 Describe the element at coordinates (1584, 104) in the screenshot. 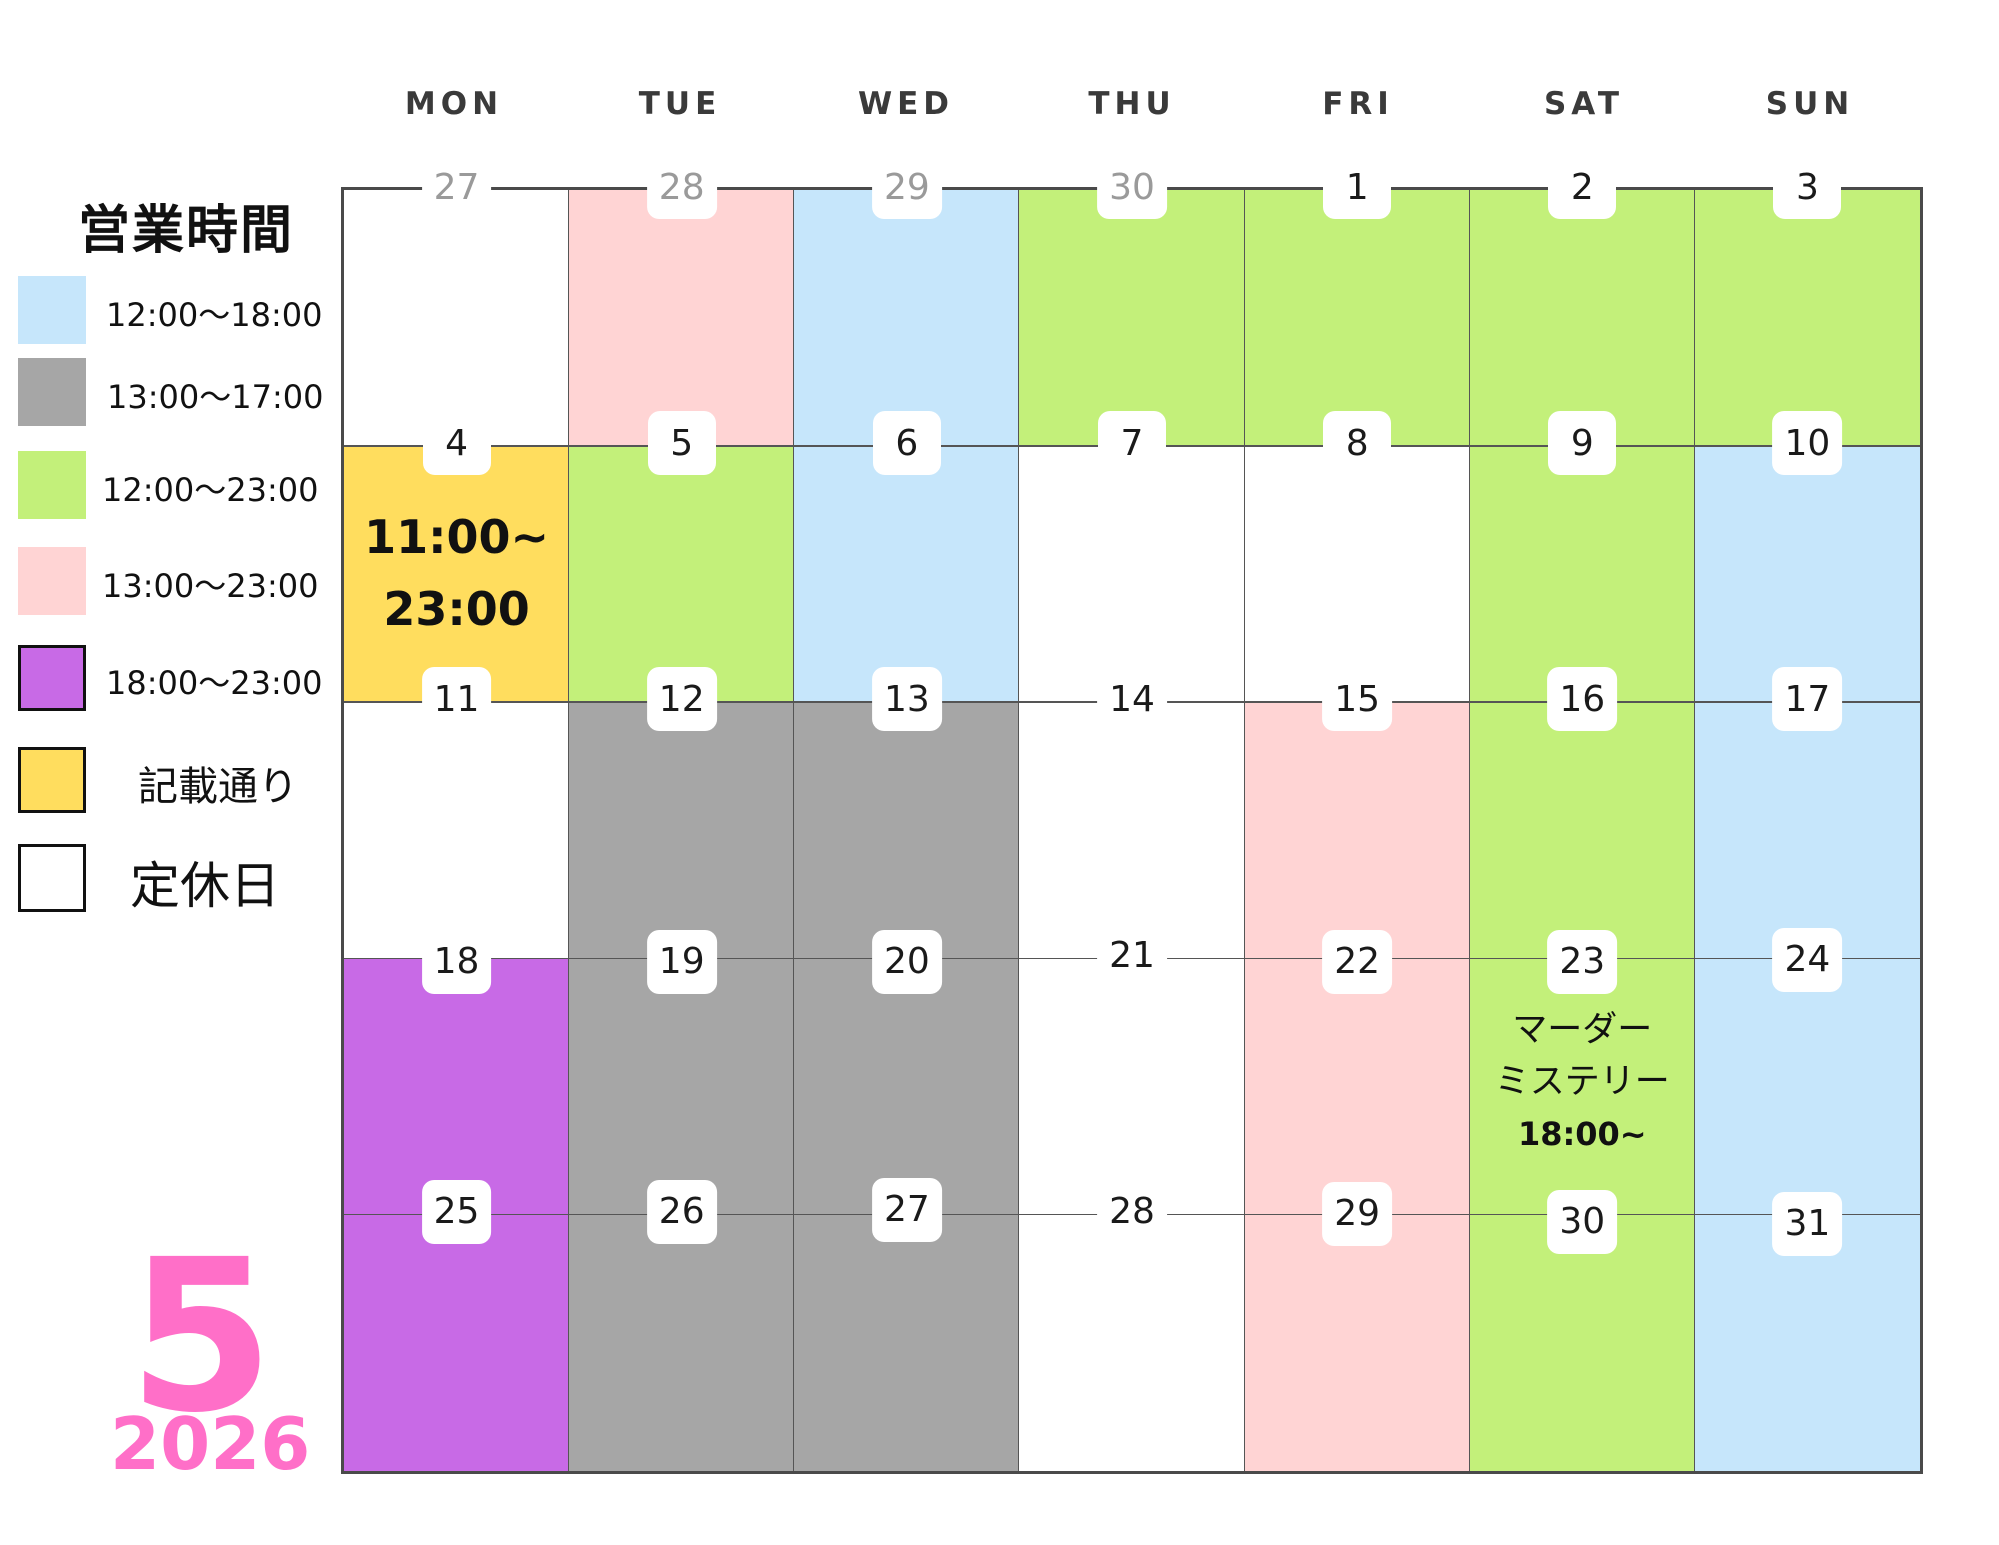

I see `weekday-sat: SAT` at that location.